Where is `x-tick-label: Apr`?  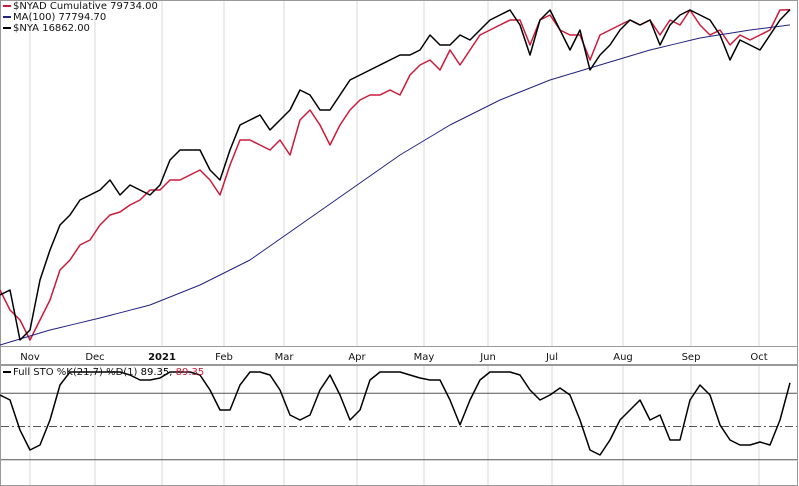 x-tick-label: Apr is located at coordinates (357, 357).